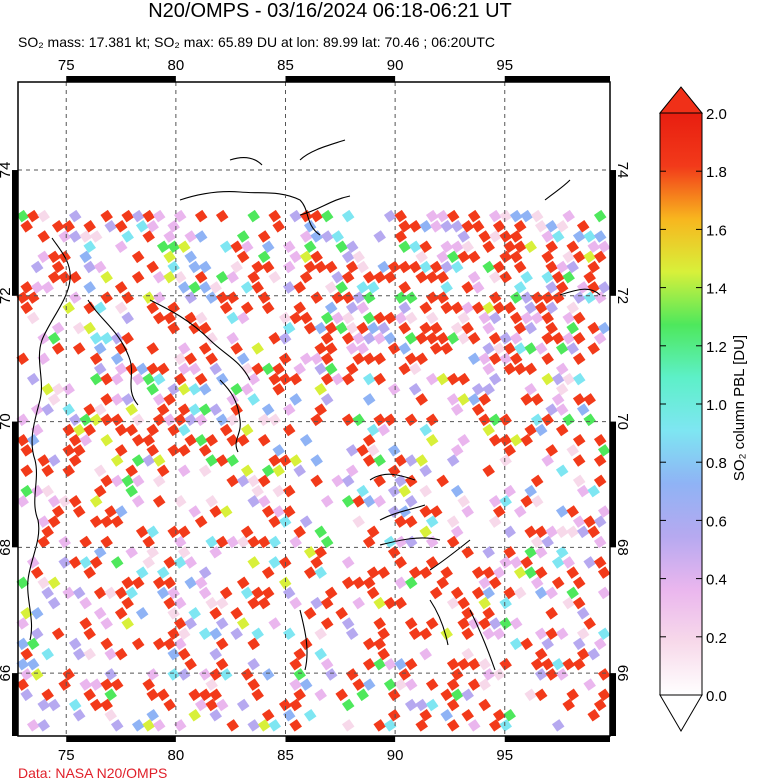 The image size is (757, 783). Describe the element at coordinates (716, 230) in the screenshot. I see `colorbar-tick-label: 1.6` at that location.